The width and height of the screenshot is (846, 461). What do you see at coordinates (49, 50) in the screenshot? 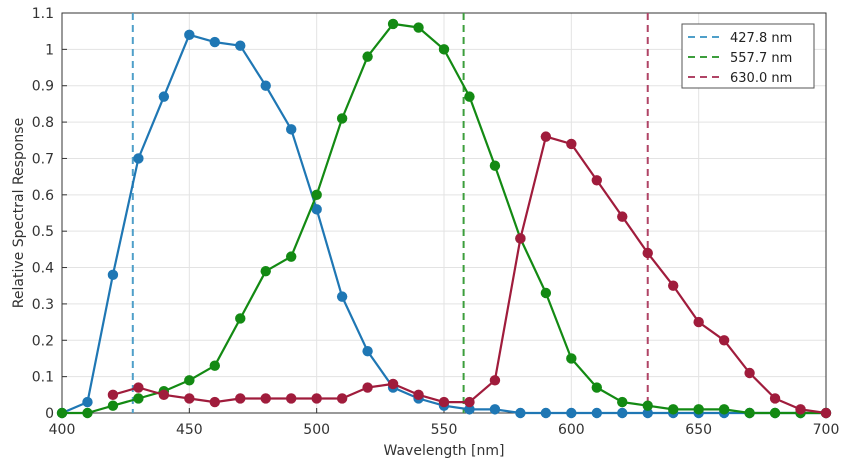
I see `y-tick-label: 1` at bounding box center [49, 50].